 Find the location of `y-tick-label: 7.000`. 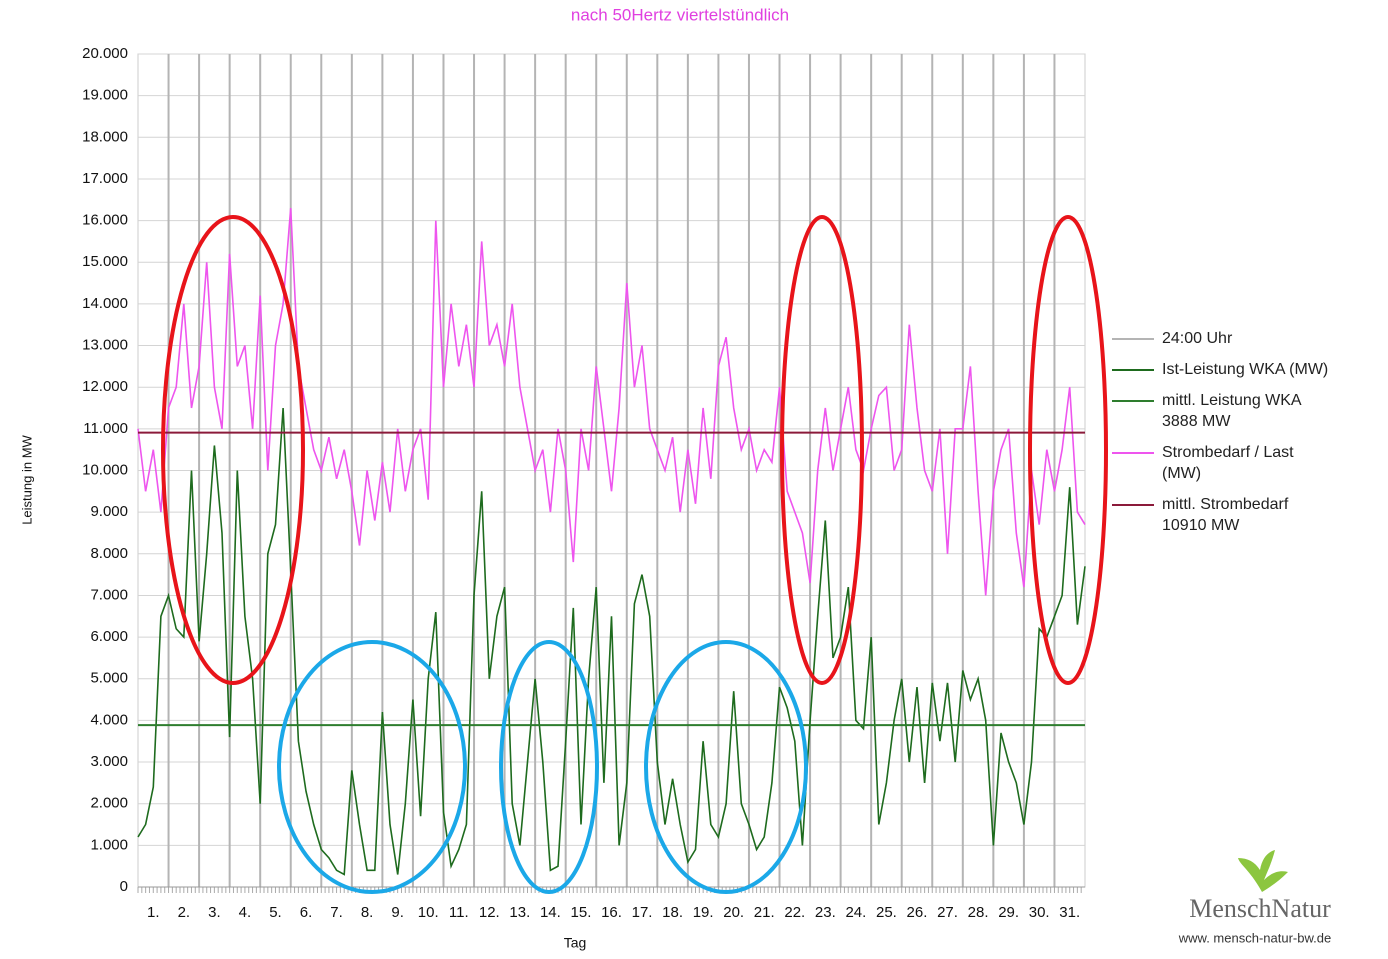

y-tick-label: 7.000 is located at coordinates (109, 594).